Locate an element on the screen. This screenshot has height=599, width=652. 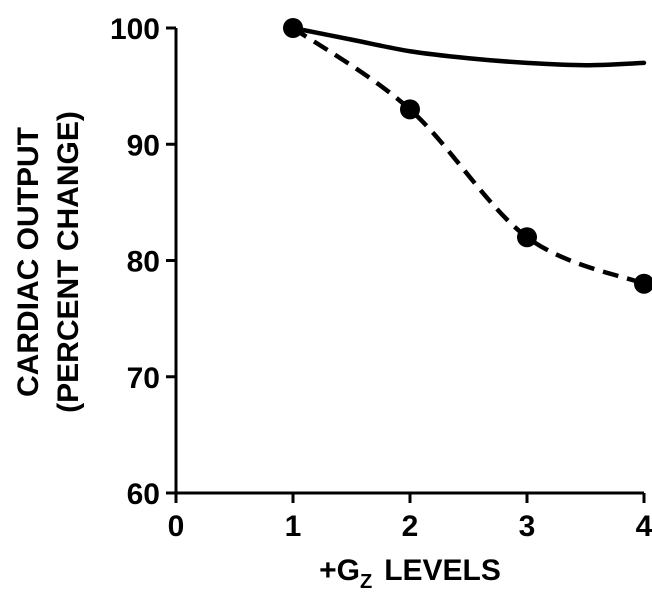
y-axis-label-line2: (PERCENT CHANGE) is located at coordinates (68, 262).